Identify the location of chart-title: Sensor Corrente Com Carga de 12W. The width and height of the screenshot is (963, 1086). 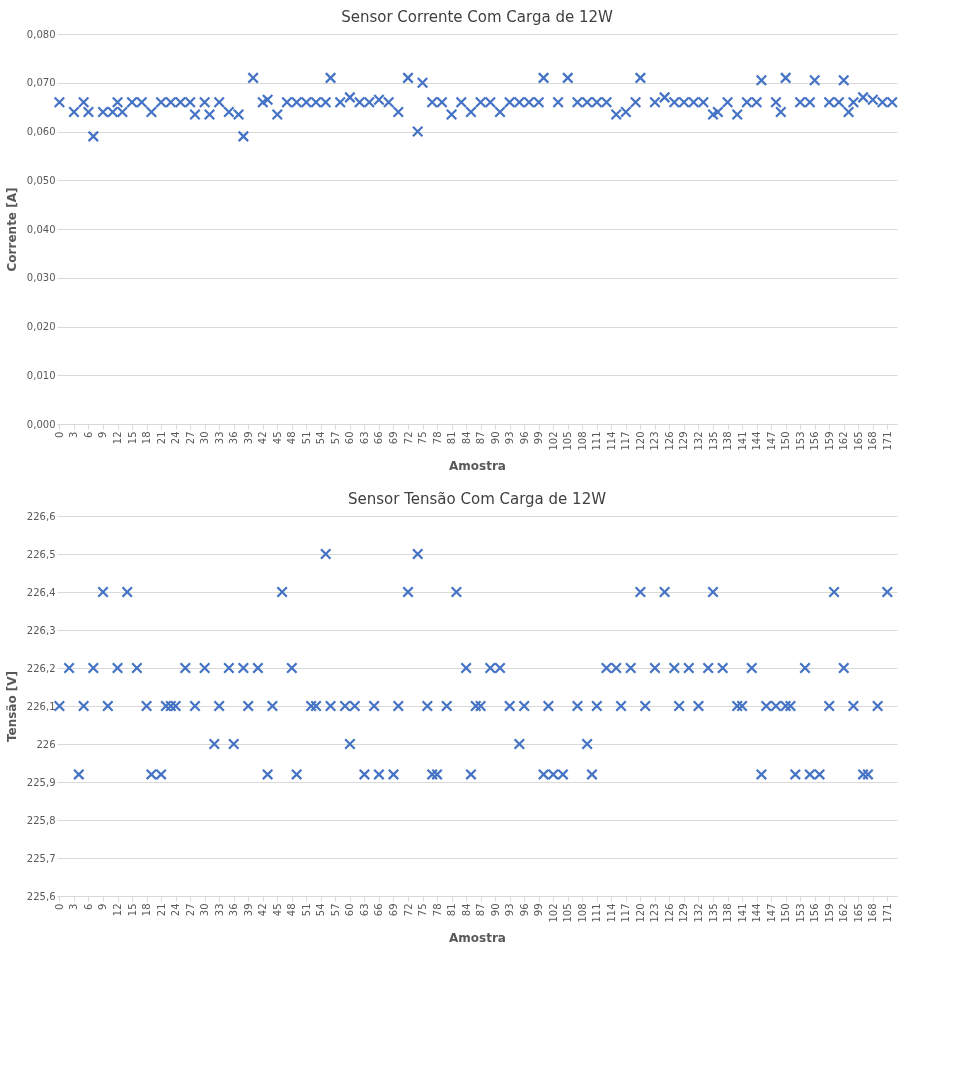
(477, 17).